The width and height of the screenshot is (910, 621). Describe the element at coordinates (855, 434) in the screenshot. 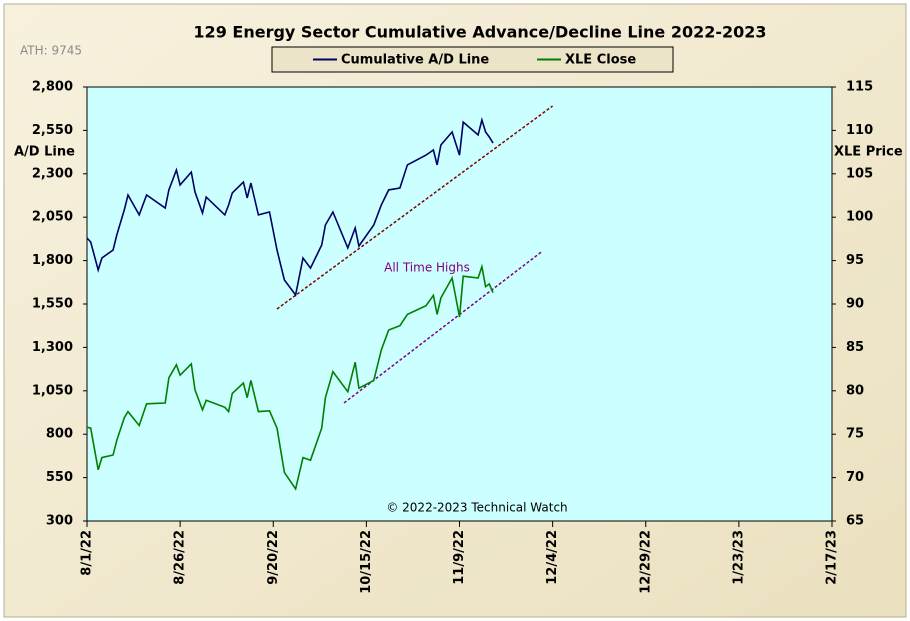

I see `y2-tick-label: 75` at that location.